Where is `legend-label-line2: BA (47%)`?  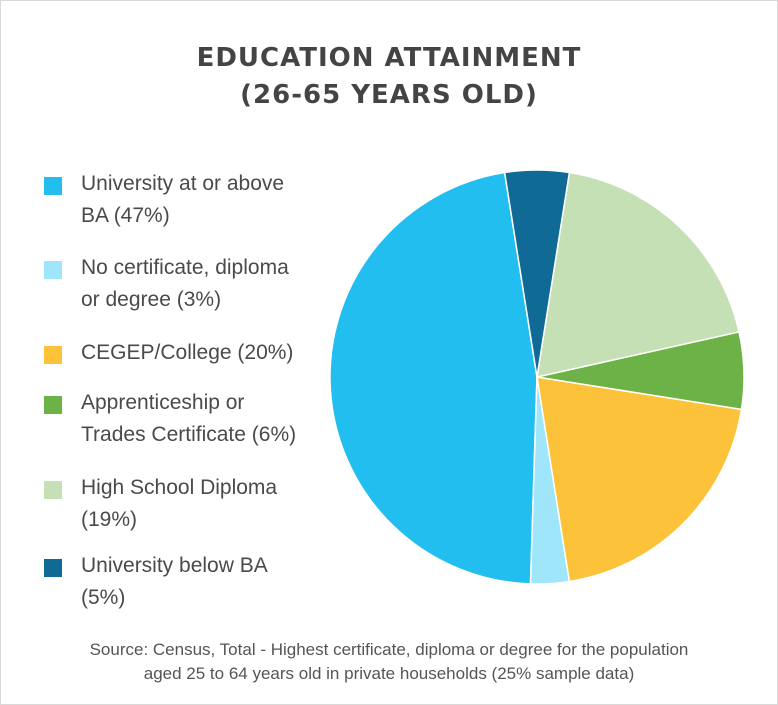 legend-label-line2: BA (47%) is located at coordinates (125, 215).